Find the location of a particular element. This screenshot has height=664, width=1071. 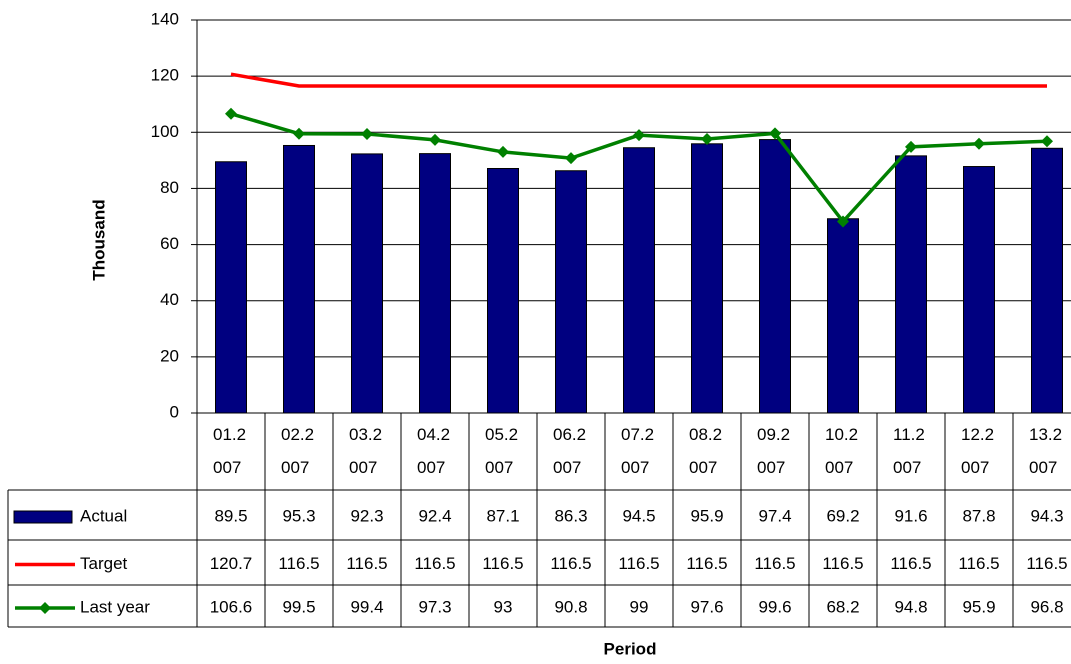

x-tick-label: 08.2007 is located at coordinates (706, 451).